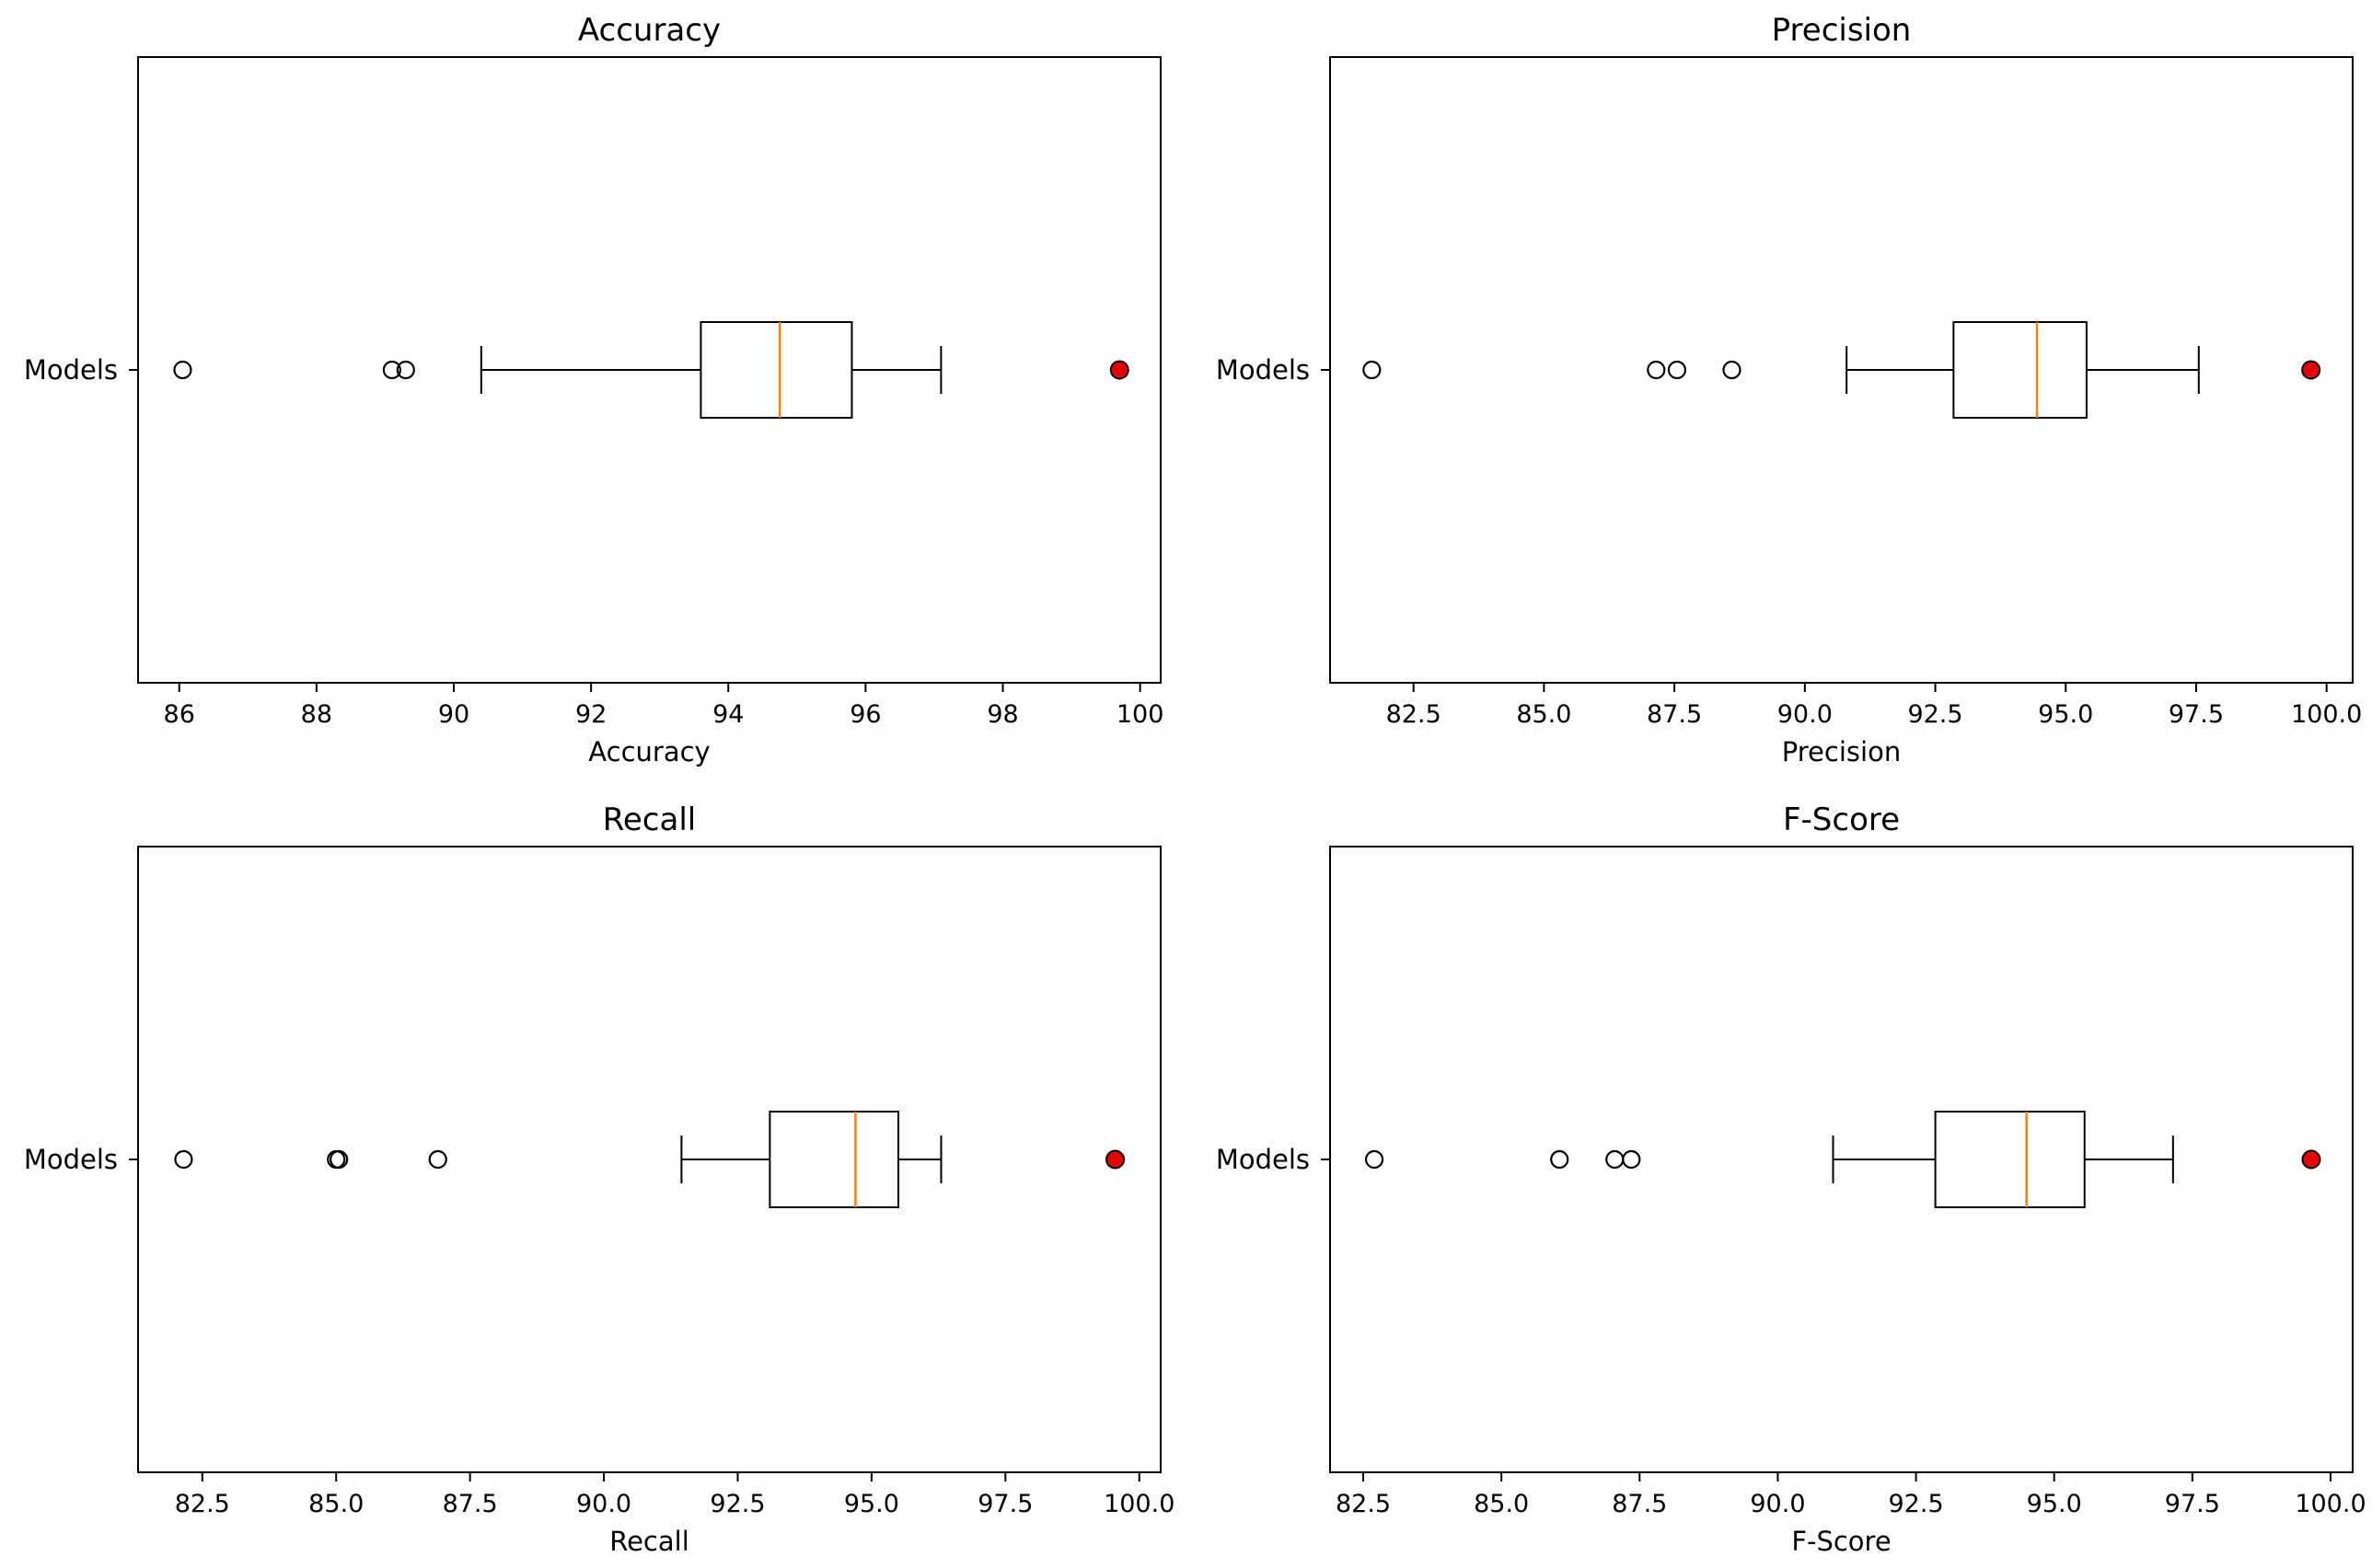 The width and height of the screenshot is (2372, 1568). What do you see at coordinates (649, 1541) in the screenshot?
I see `x-axis-label: Recall` at bounding box center [649, 1541].